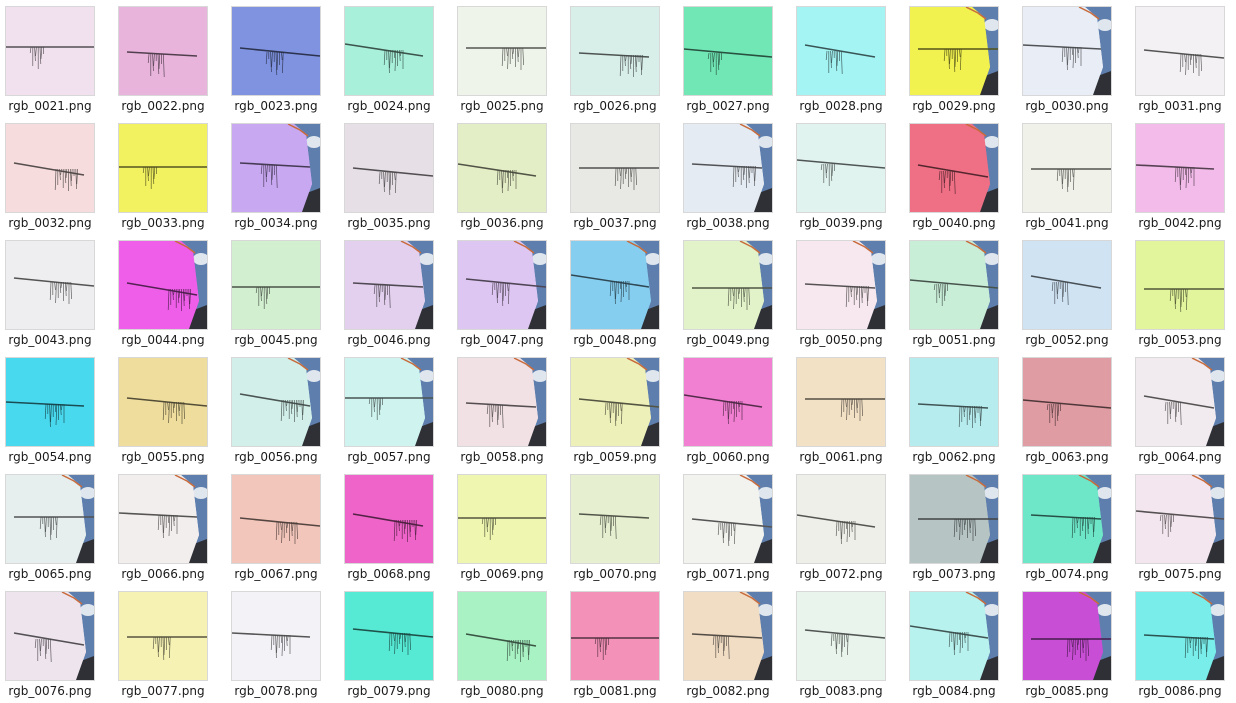  Describe the element at coordinates (378, 532) in the screenshot. I see `file-item: rgb_0068.png` at that location.